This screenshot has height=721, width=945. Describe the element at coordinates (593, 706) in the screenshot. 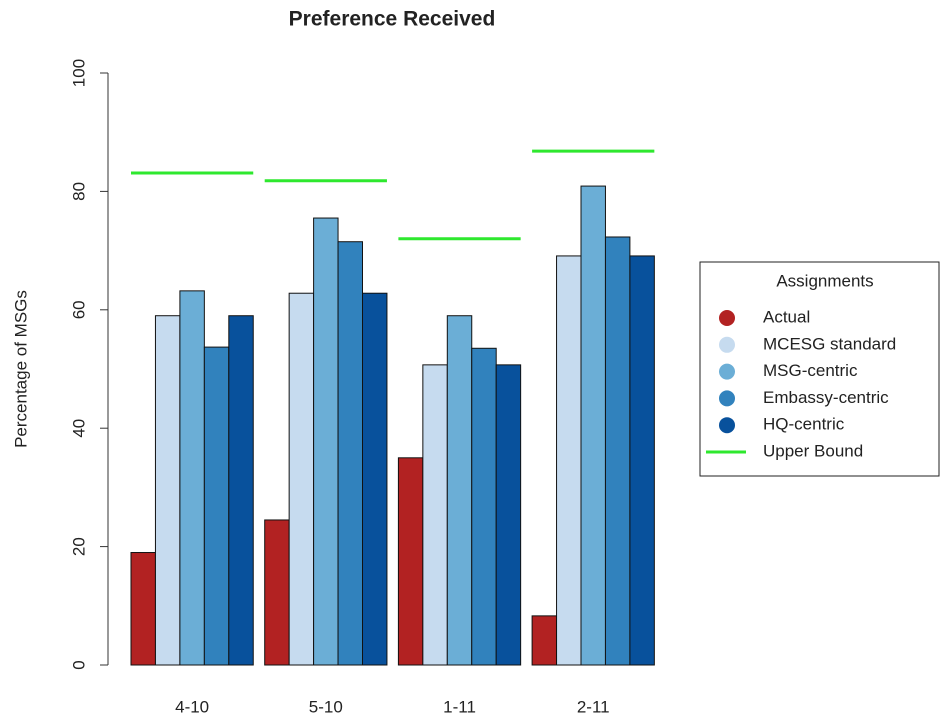

I see `x-tick-label: 2-11` at that location.